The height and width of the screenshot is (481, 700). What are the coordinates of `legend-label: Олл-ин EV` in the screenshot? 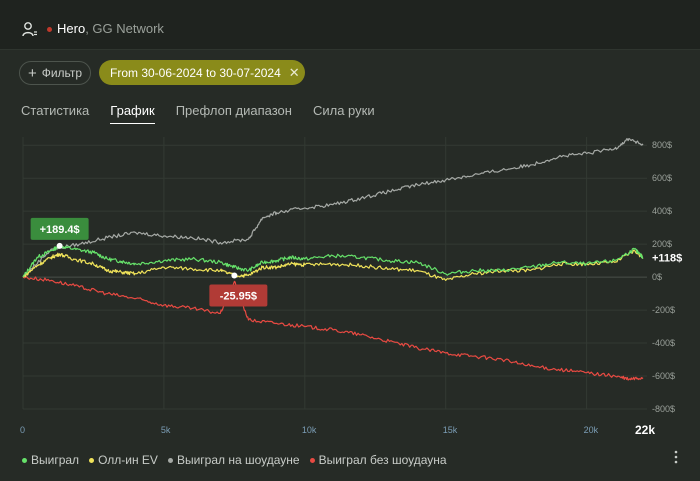 It's located at (128, 460).